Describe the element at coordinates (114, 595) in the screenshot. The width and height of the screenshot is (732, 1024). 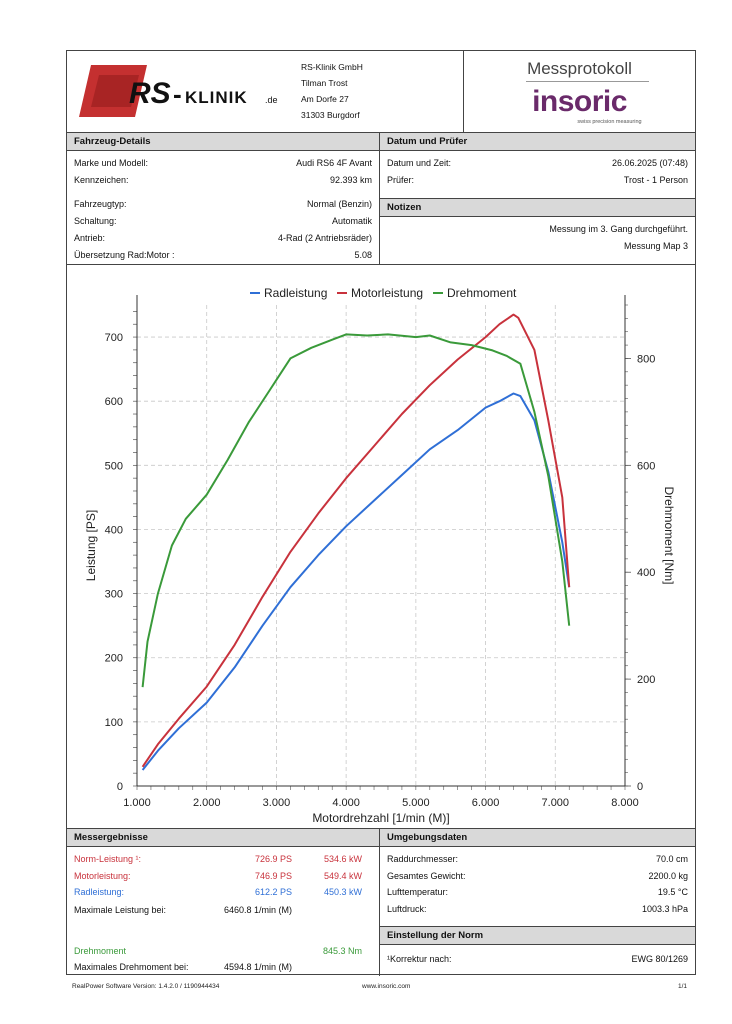
I see `y-tick-label: 300` at that location.